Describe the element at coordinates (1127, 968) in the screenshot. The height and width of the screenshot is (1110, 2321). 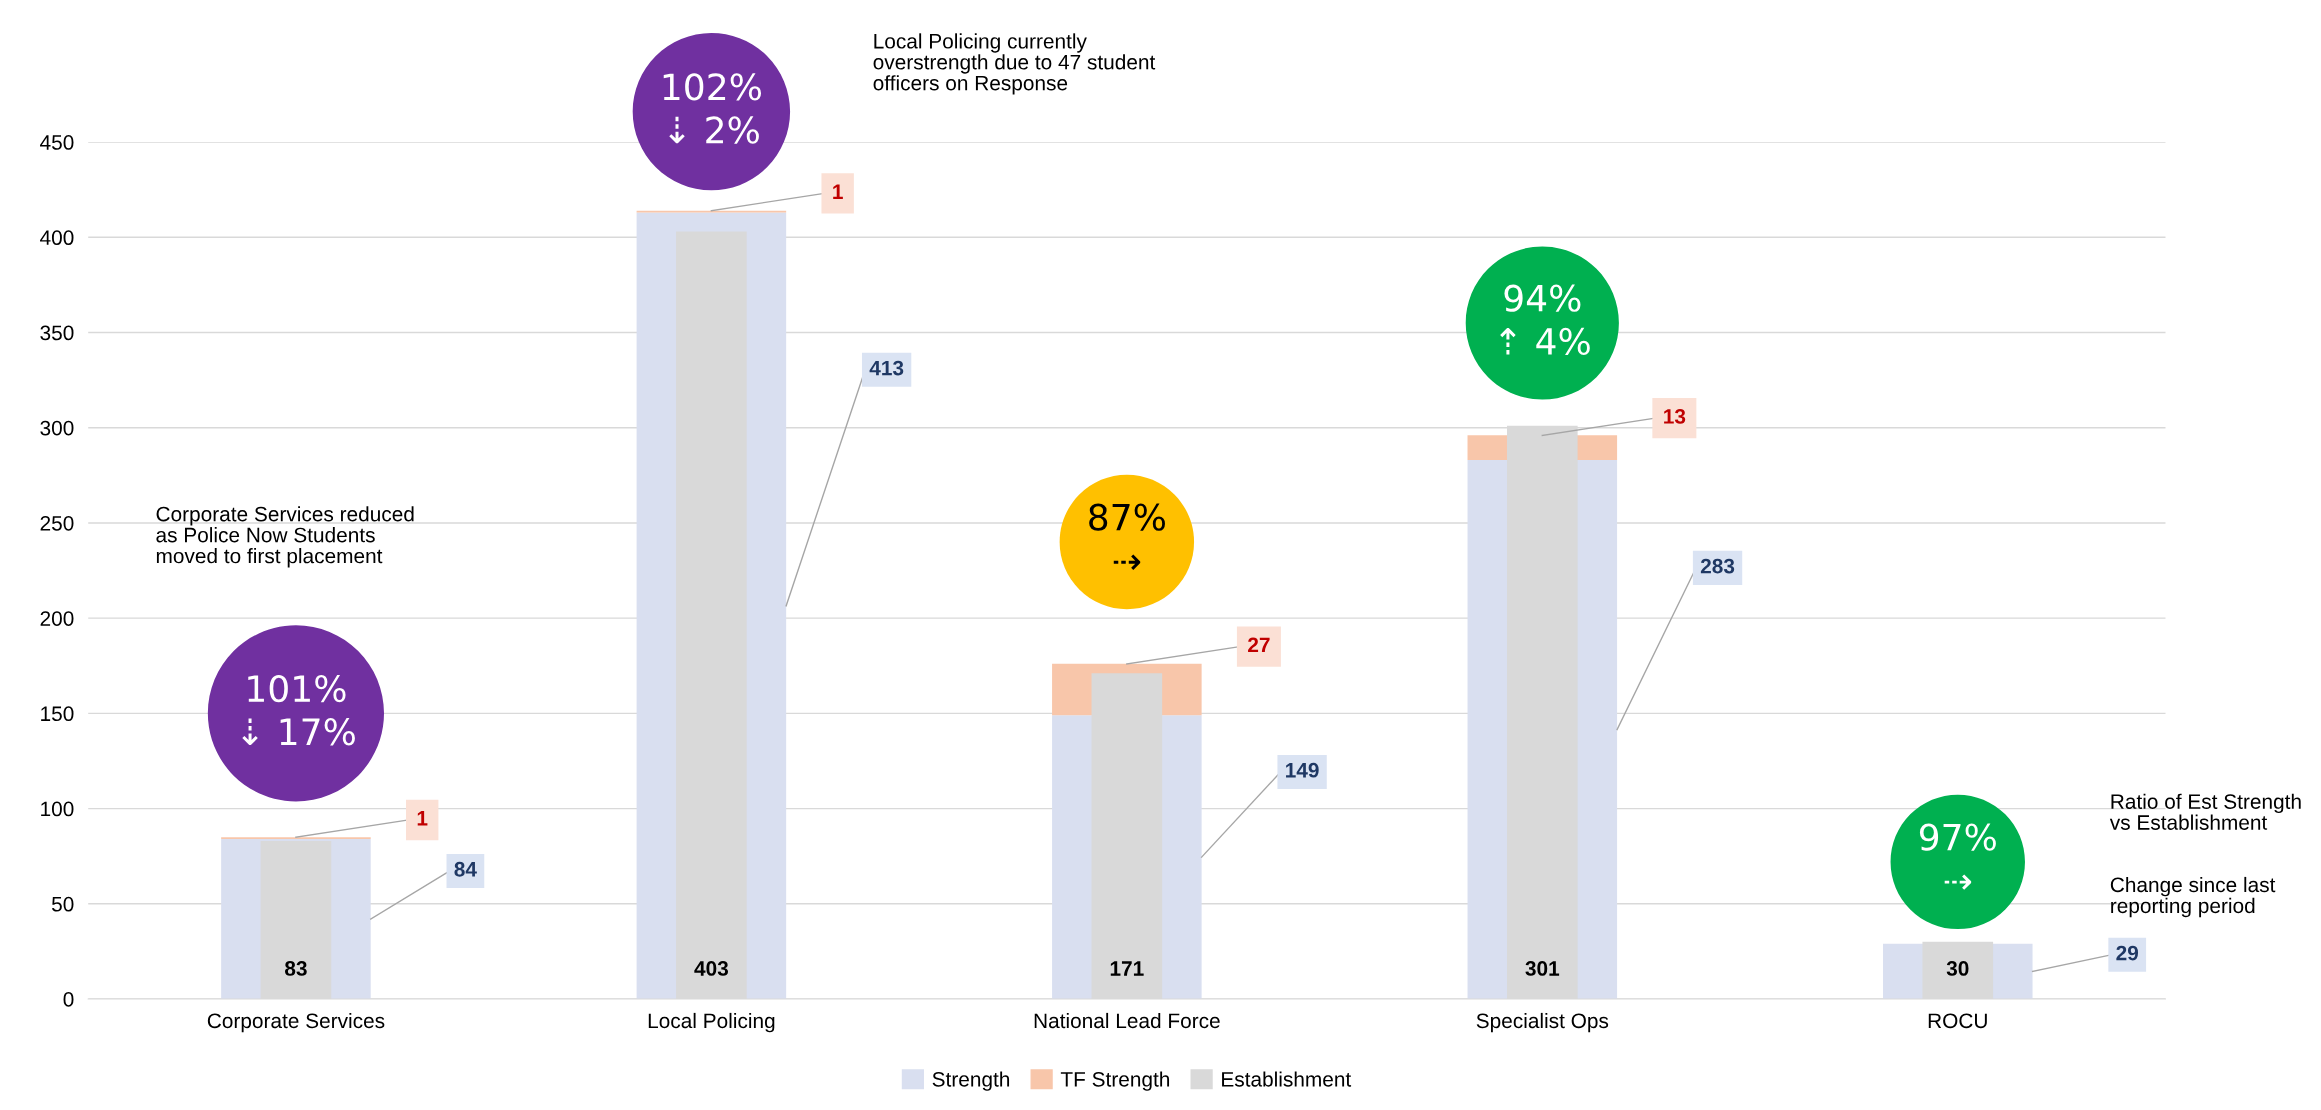
I see `data-label: 171` at that location.